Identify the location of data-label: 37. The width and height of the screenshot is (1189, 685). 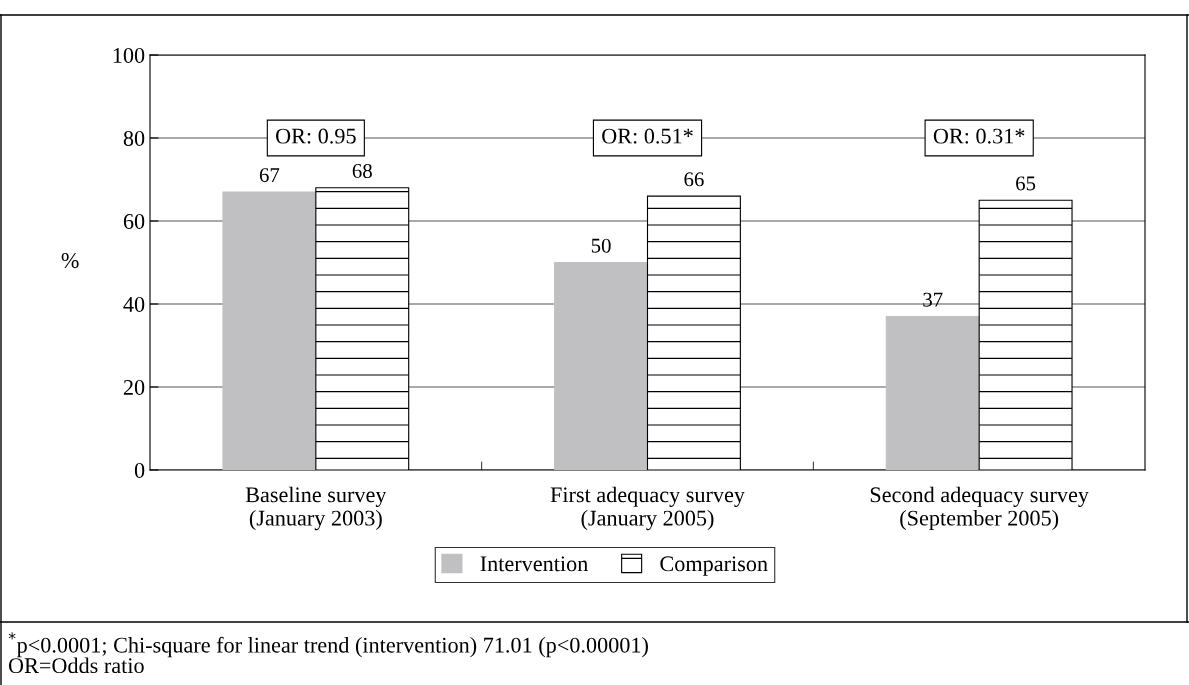
(933, 299).